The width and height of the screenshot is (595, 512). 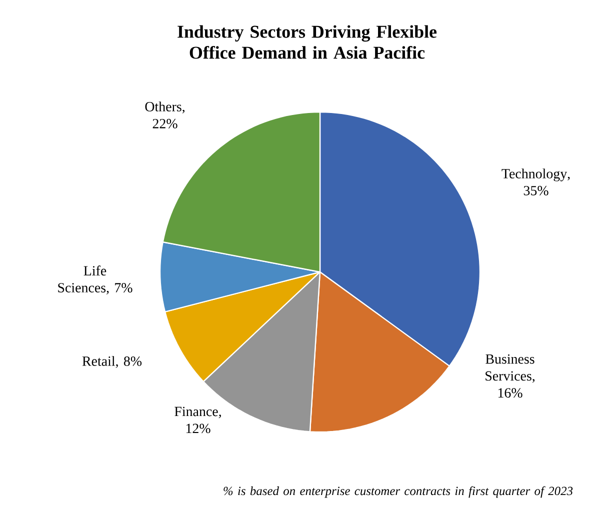 What do you see at coordinates (398, 492) in the screenshot?
I see `text: % is based on enterprise customer contracts in first quarter of 2023` at bounding box center [398, 492].